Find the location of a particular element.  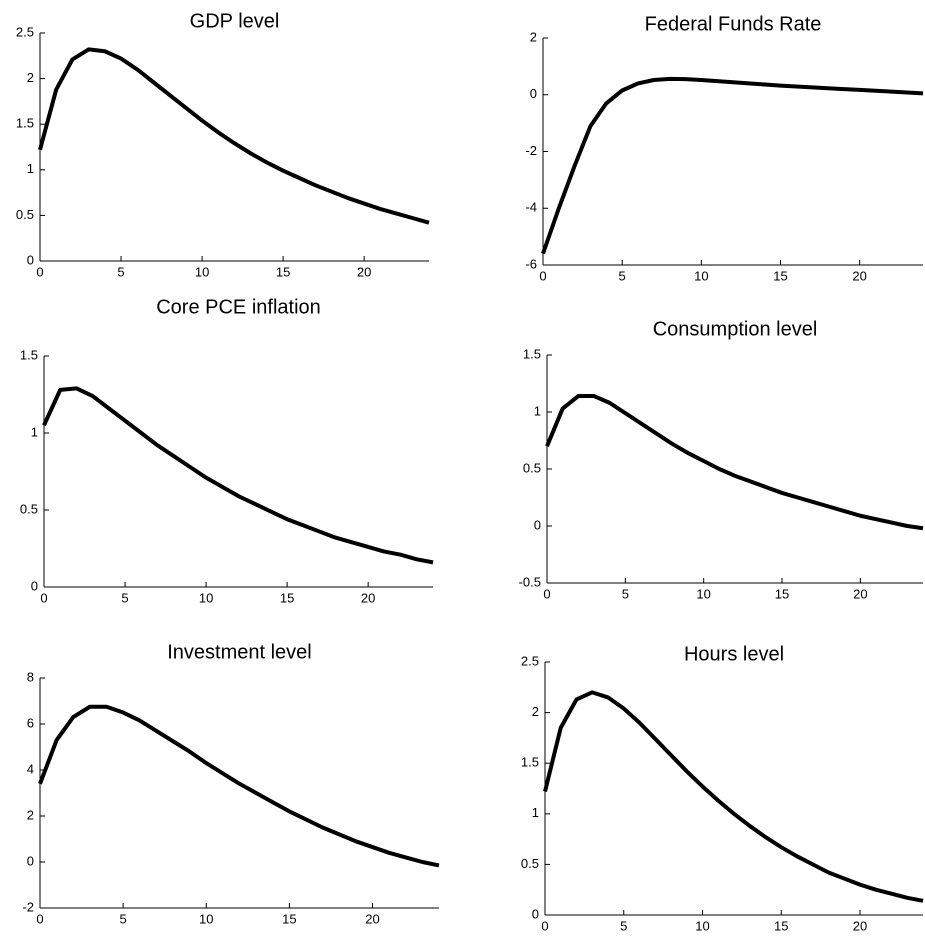

y-tick-label: 8 is located at coordinates (30, 676).